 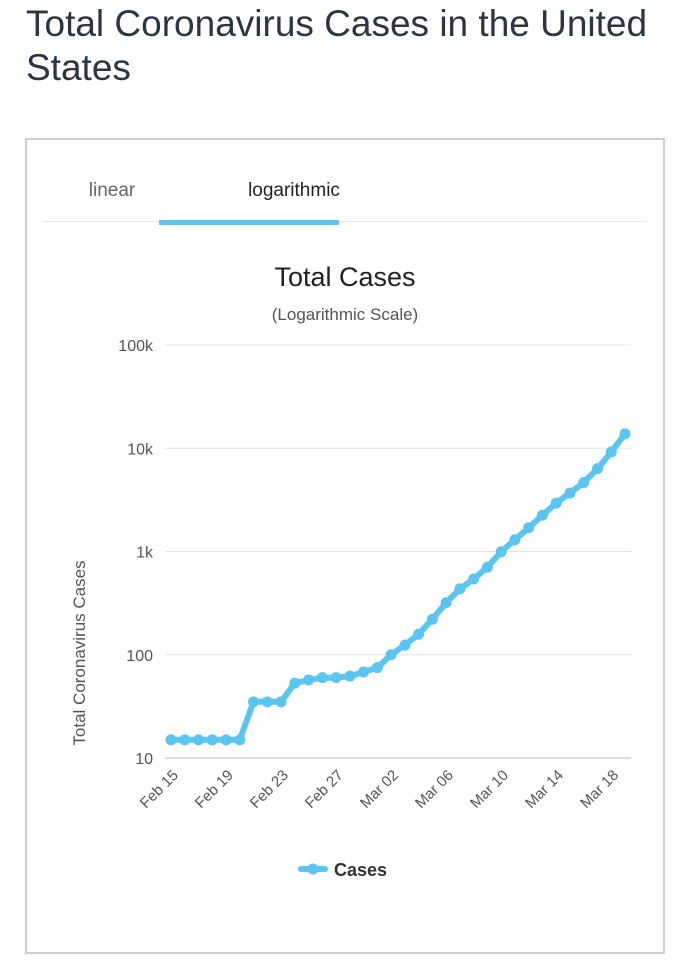 I want to click on x-tick-label: Mar 14, so click(x=544, y=789).